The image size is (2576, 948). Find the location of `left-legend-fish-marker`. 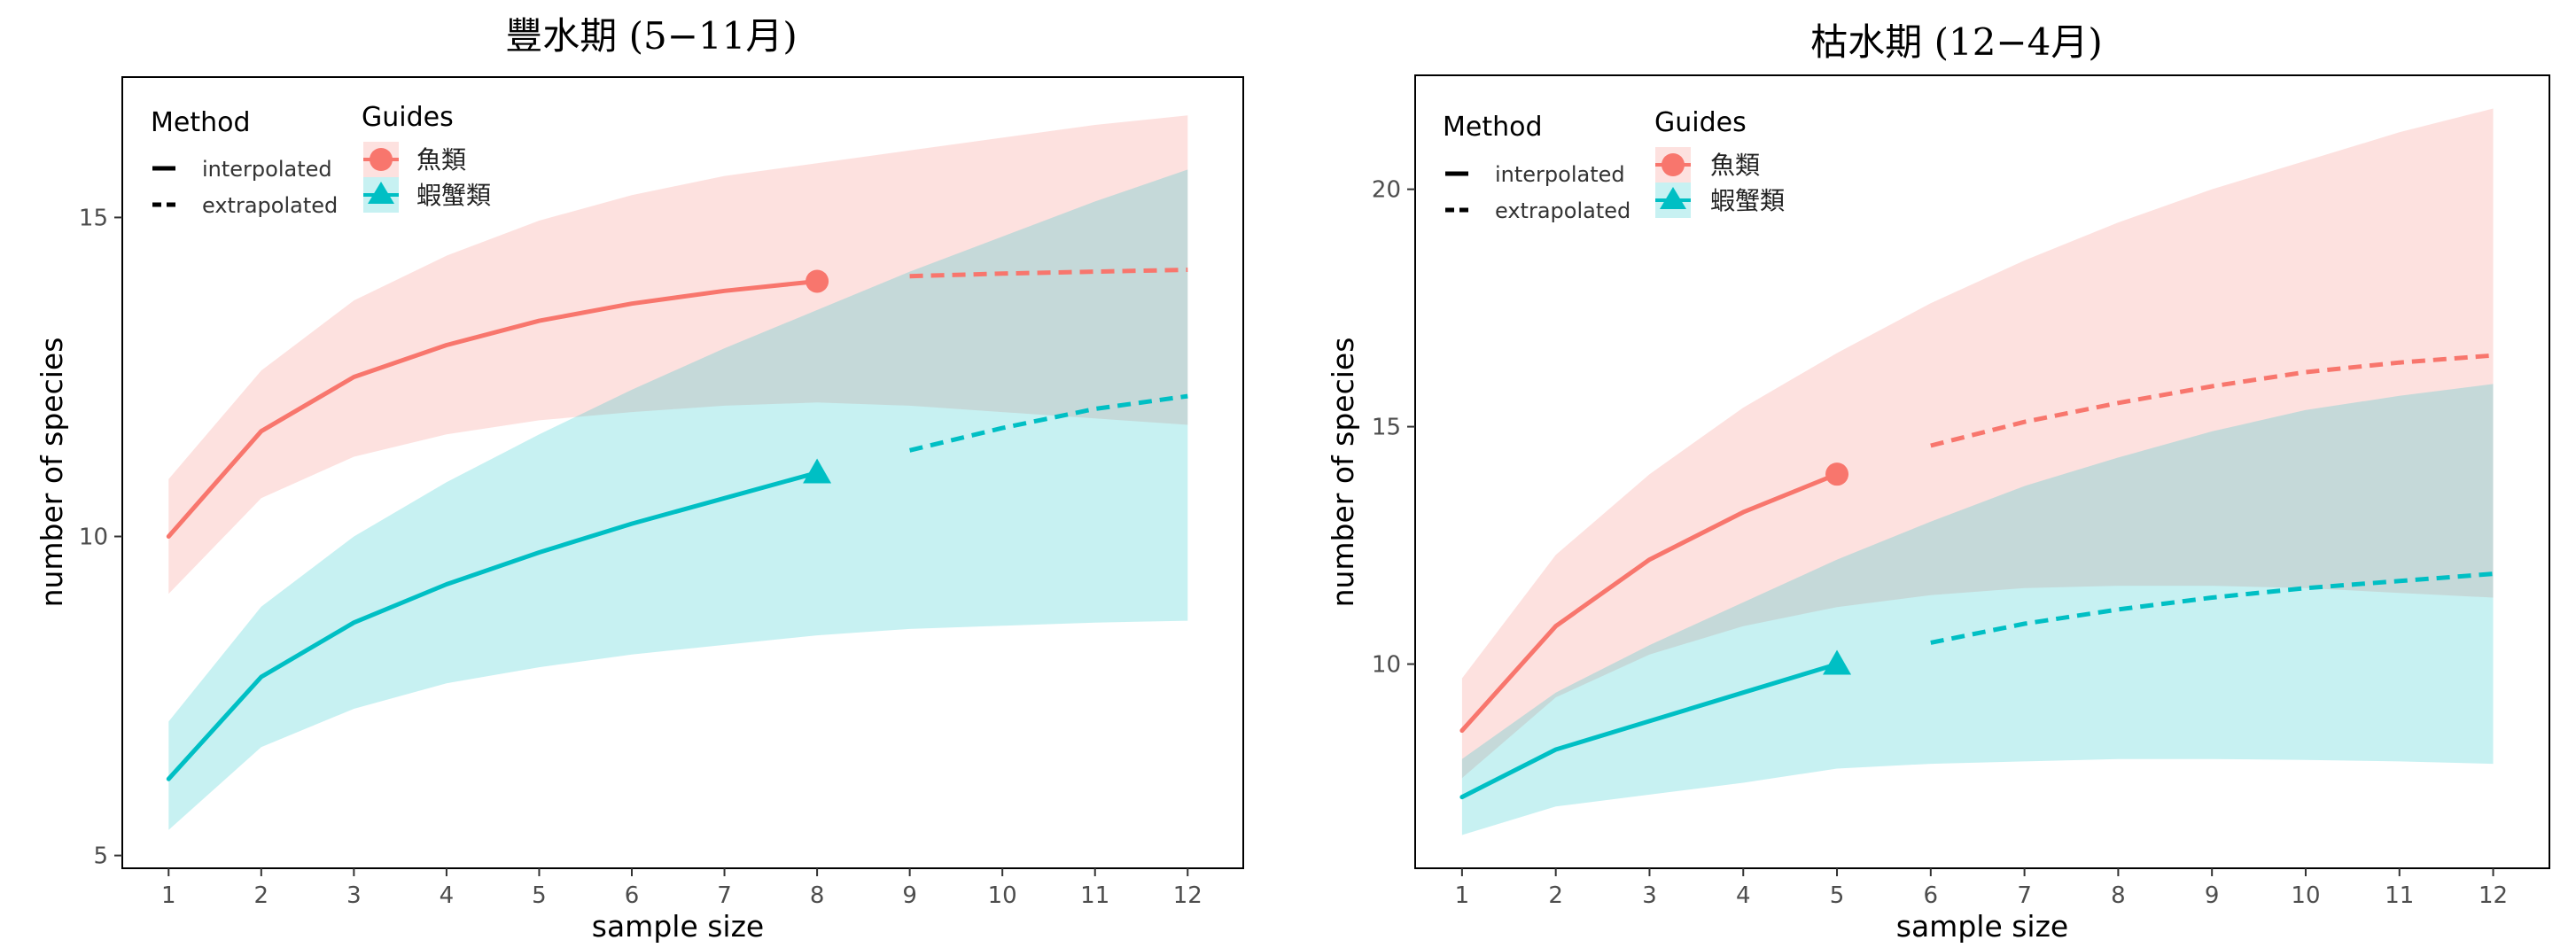

left-legend-fish-marker is located at coordinates (382, 160).